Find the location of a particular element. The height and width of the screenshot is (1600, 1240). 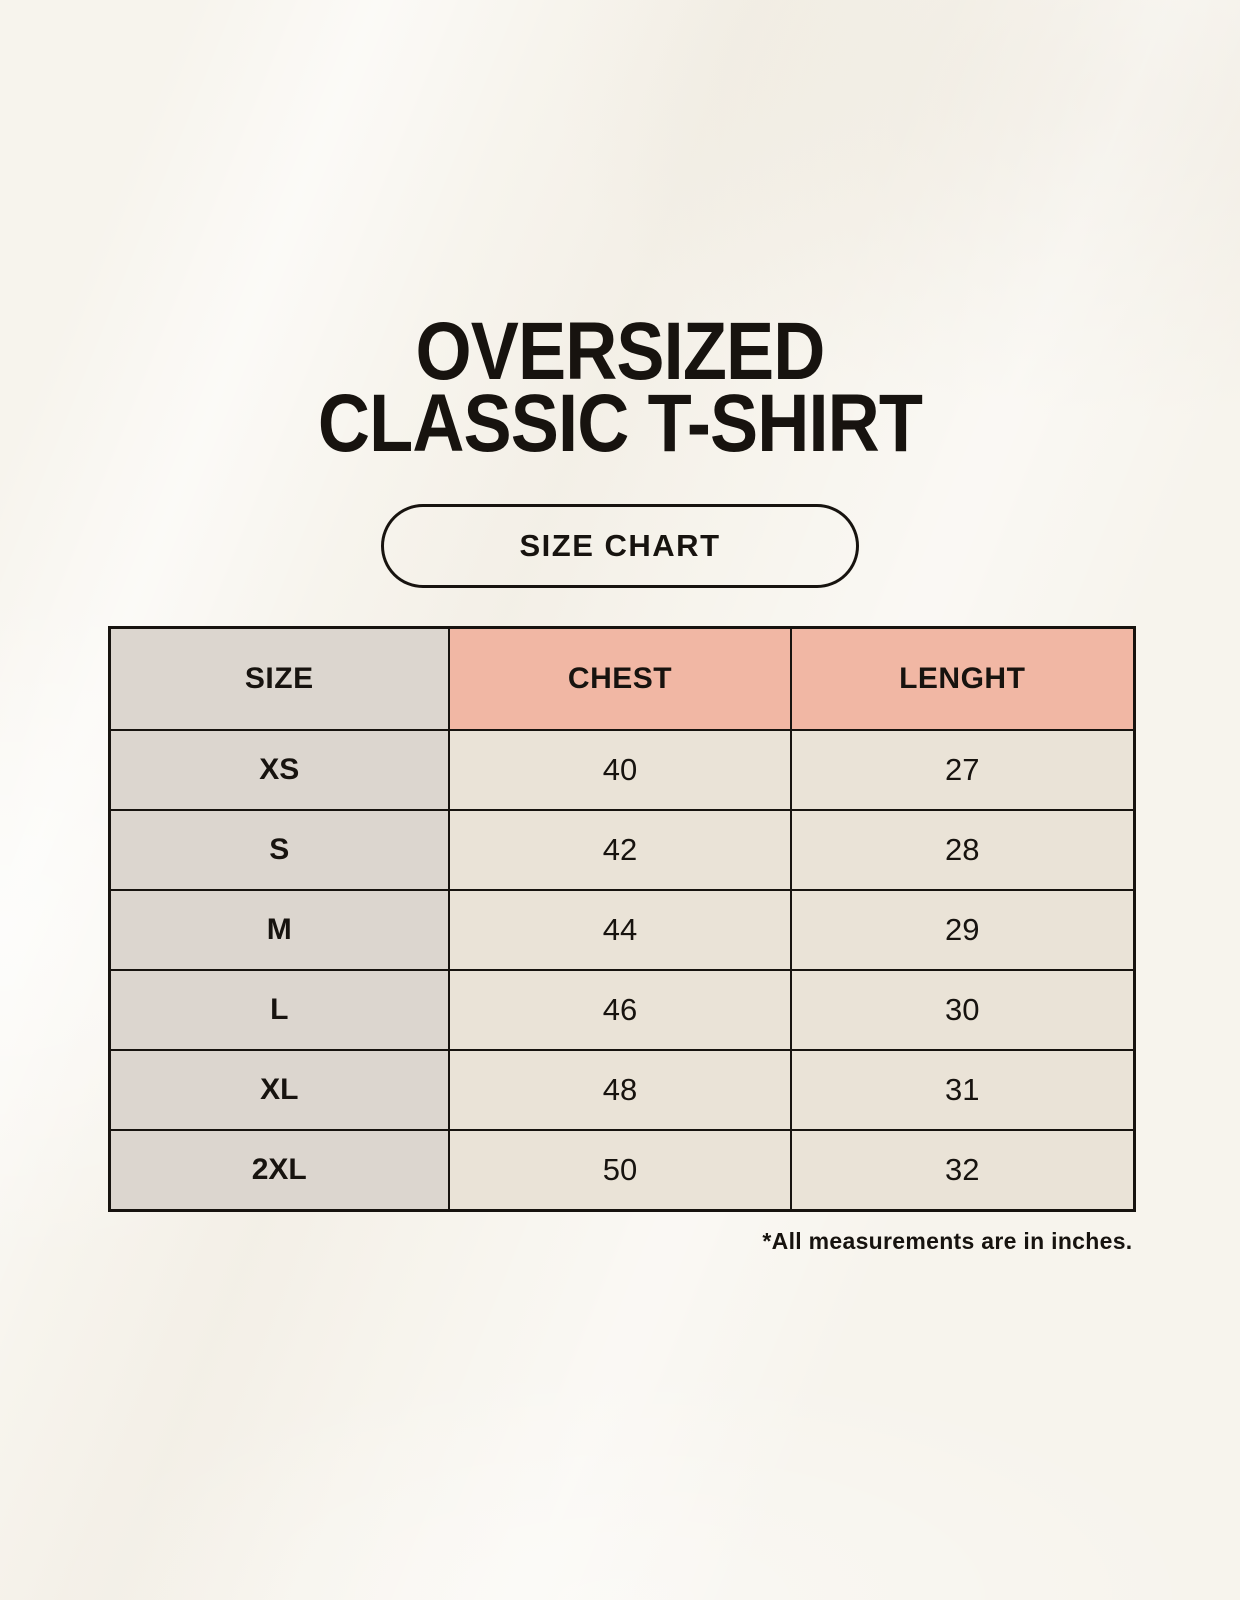

page-title-line-2: CLASSIC T-SHIRT is located at coordinates (620, 424).